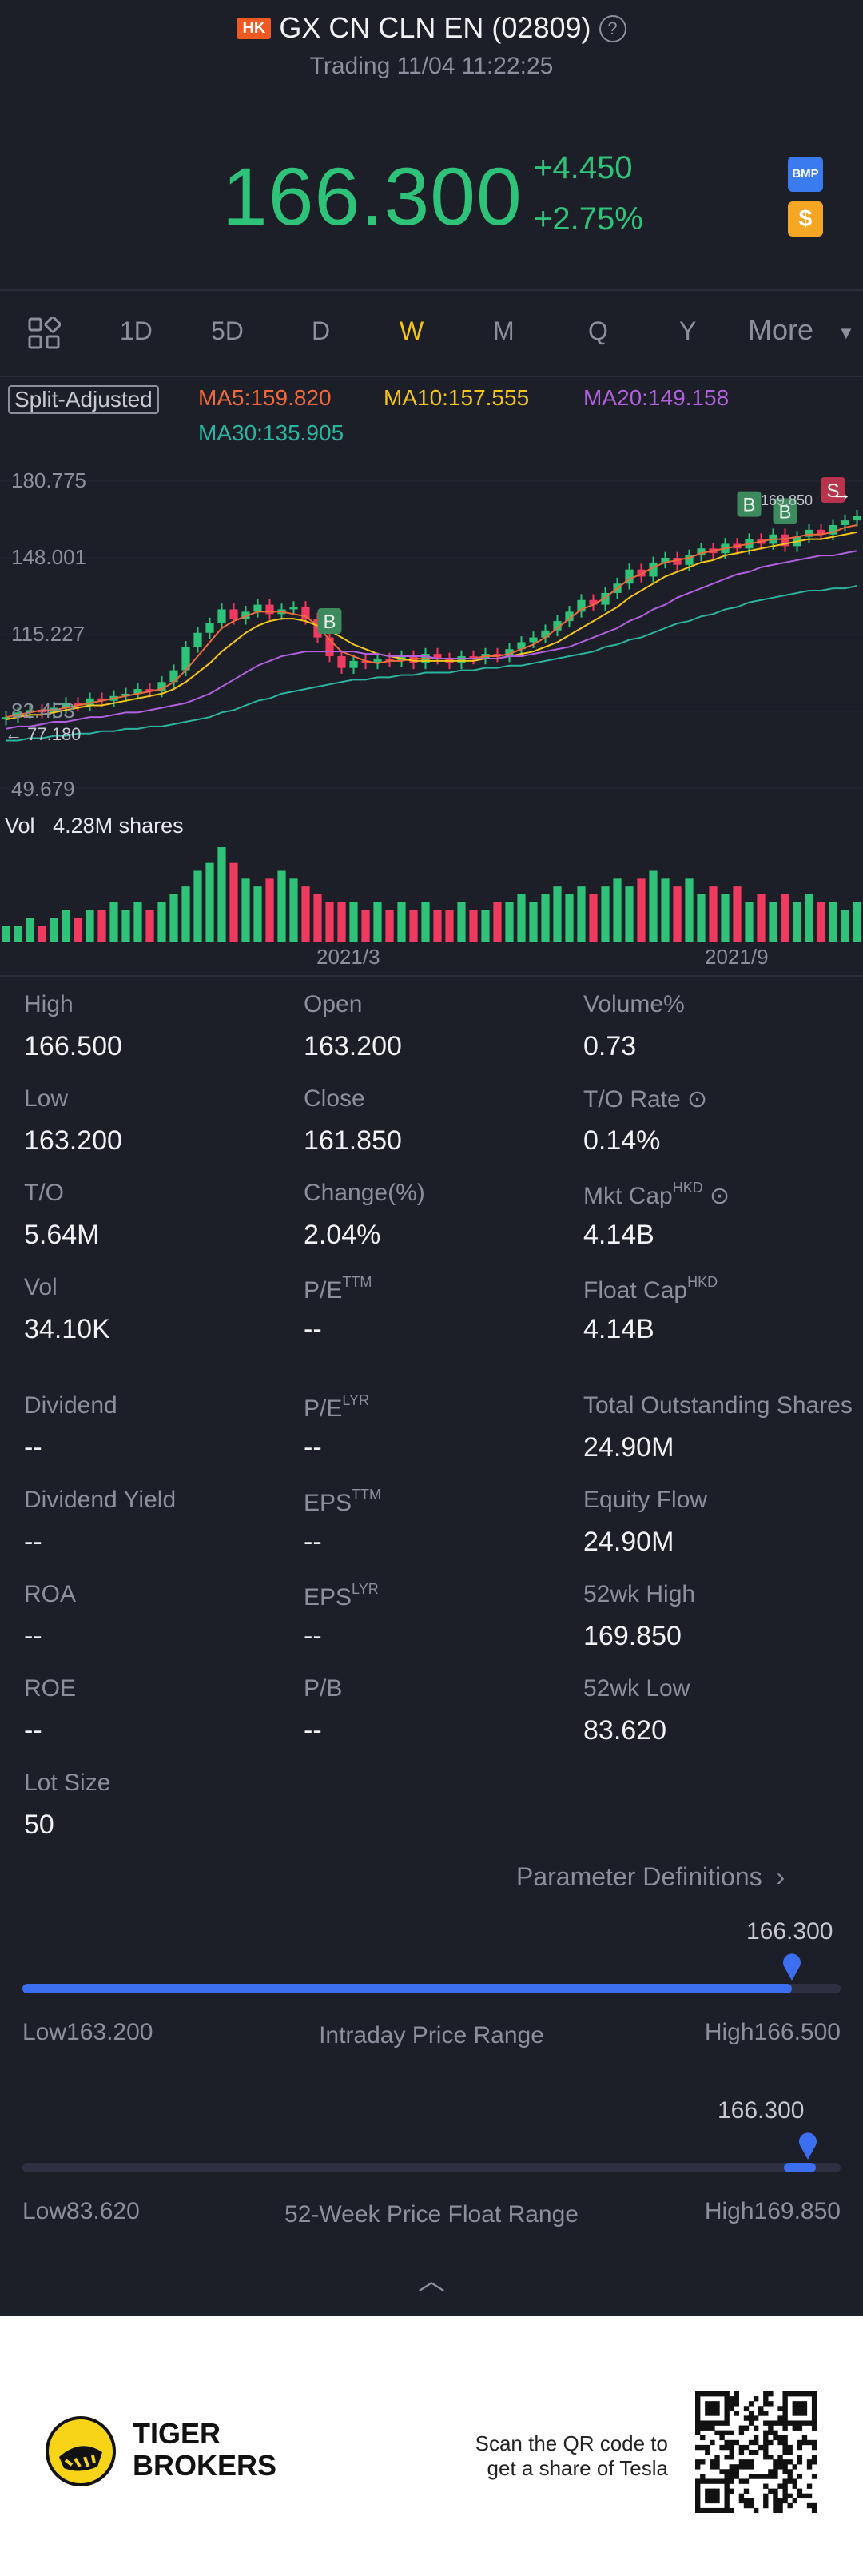 This screenshot has height=2576, width=863. What do you see at coordinates (227, 331) in the screenshot?
I see `tab-5d: 5D` at bounding box center [227, 331].